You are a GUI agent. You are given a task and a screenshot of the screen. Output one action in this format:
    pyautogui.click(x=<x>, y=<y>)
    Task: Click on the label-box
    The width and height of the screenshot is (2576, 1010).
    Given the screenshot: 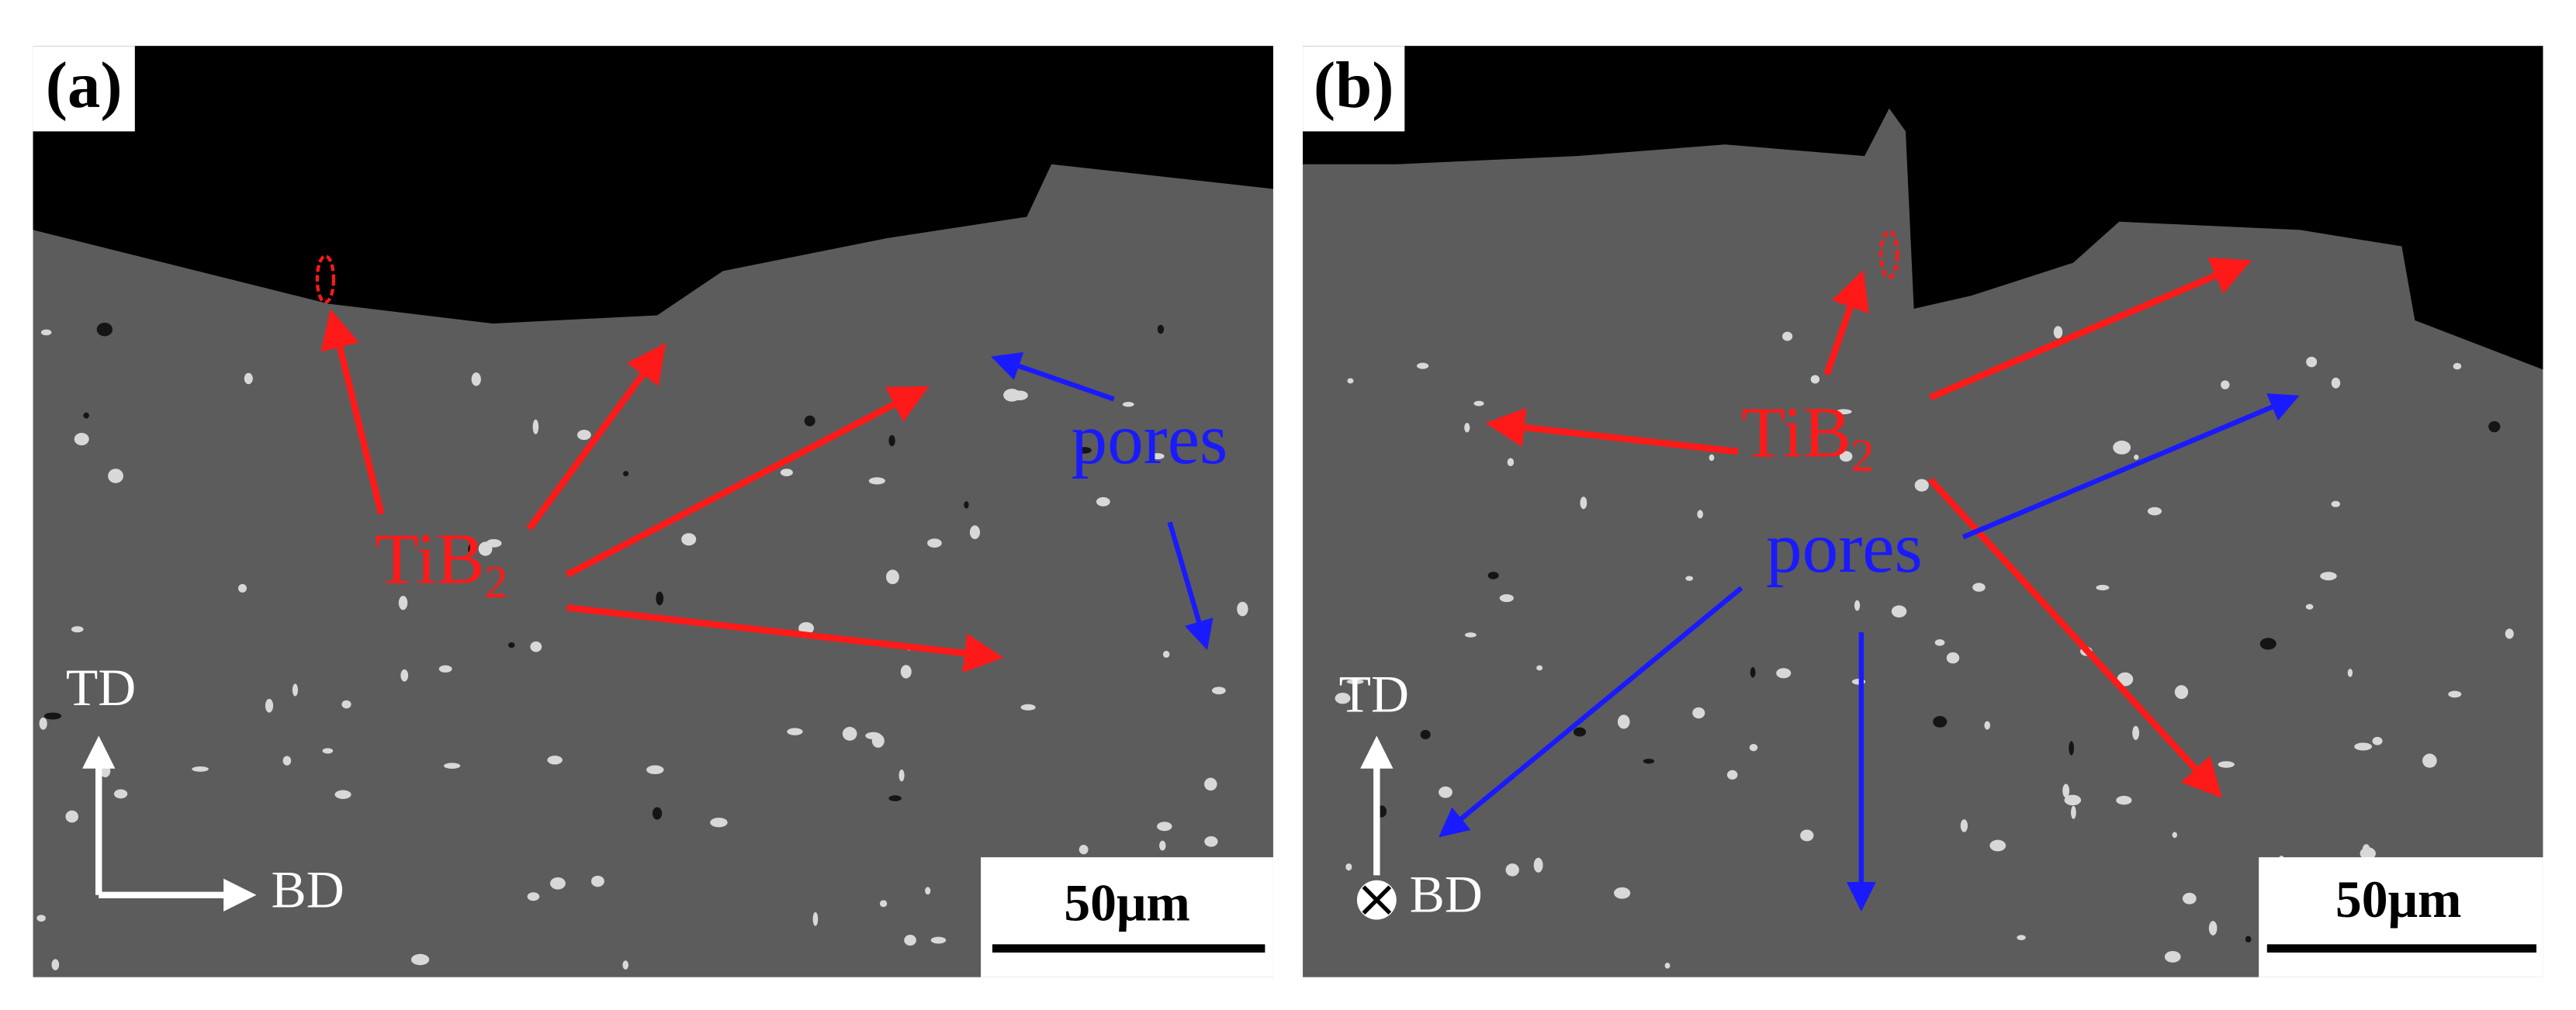 What is the action you would take?
    pyautogui.click(x=84, y=89)
    